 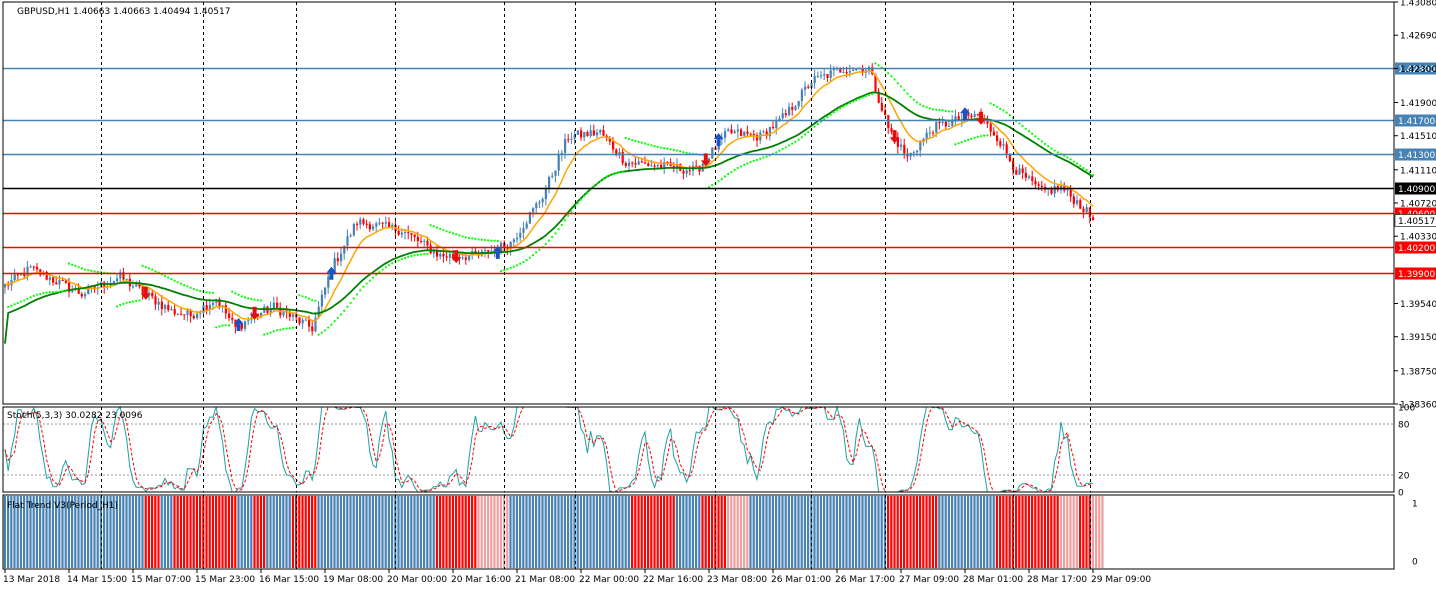 I want to click on time-label: 28 Mar 01:00, so click(x=993, y=580).